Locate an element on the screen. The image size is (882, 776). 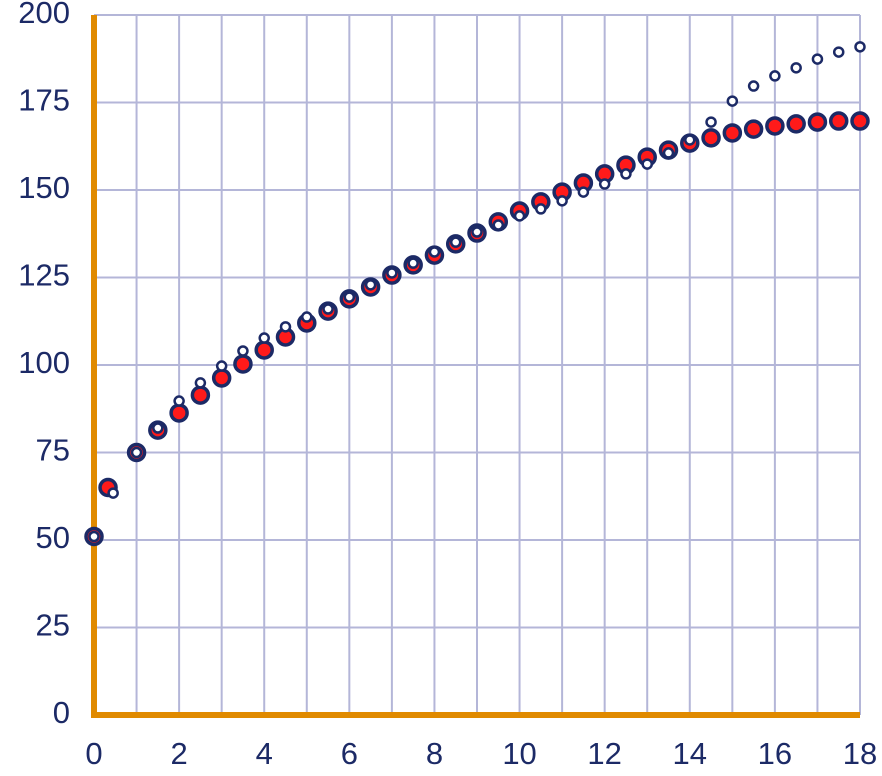
x-tick-label: 0 is located at coordinates (93, 753).